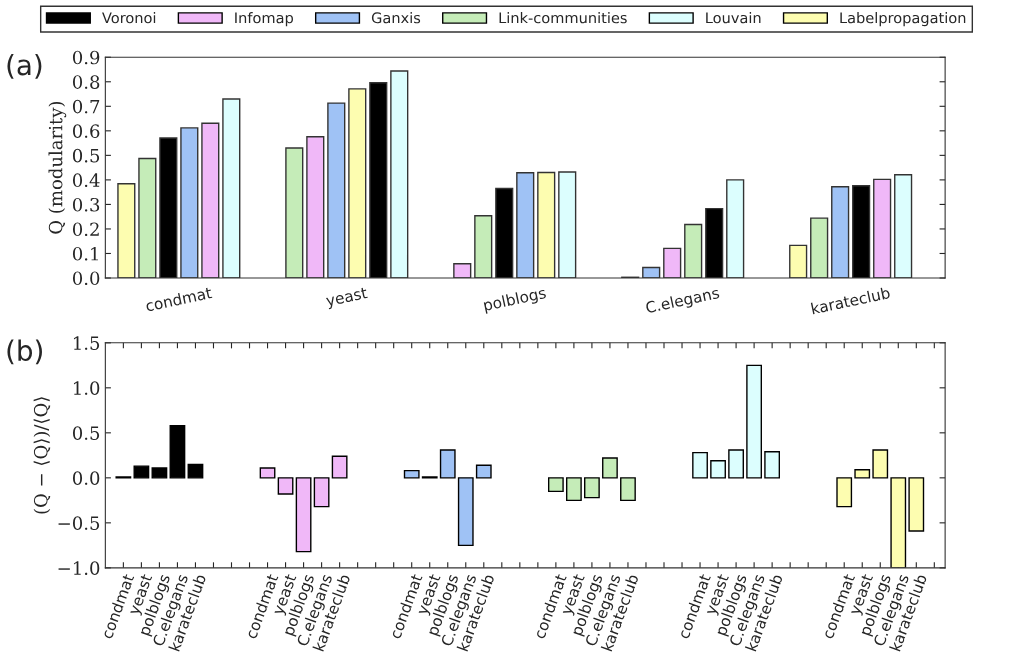 This screenshot has width=1013, height=658. I want to click on legend-label: Link-communities, so click(563, 18).